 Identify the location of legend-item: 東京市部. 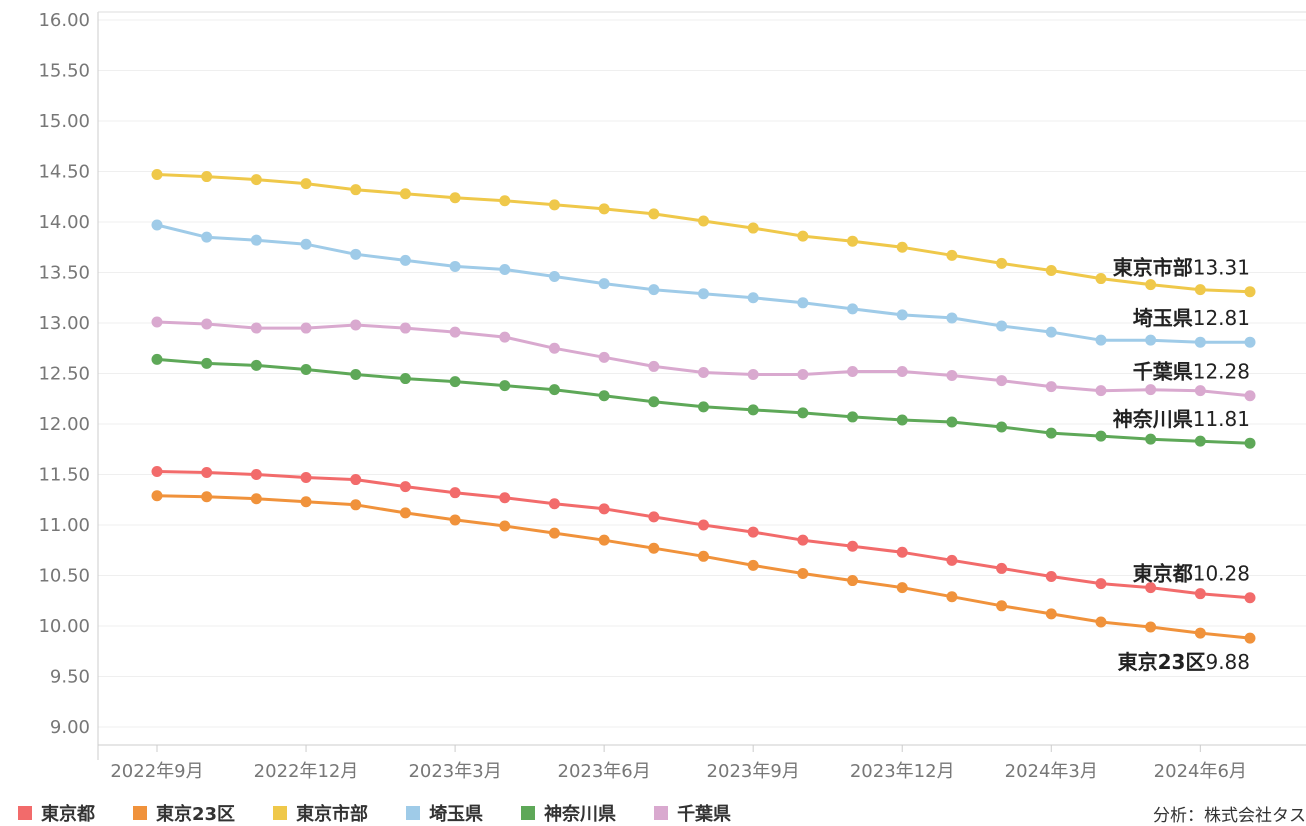
(320, 813).